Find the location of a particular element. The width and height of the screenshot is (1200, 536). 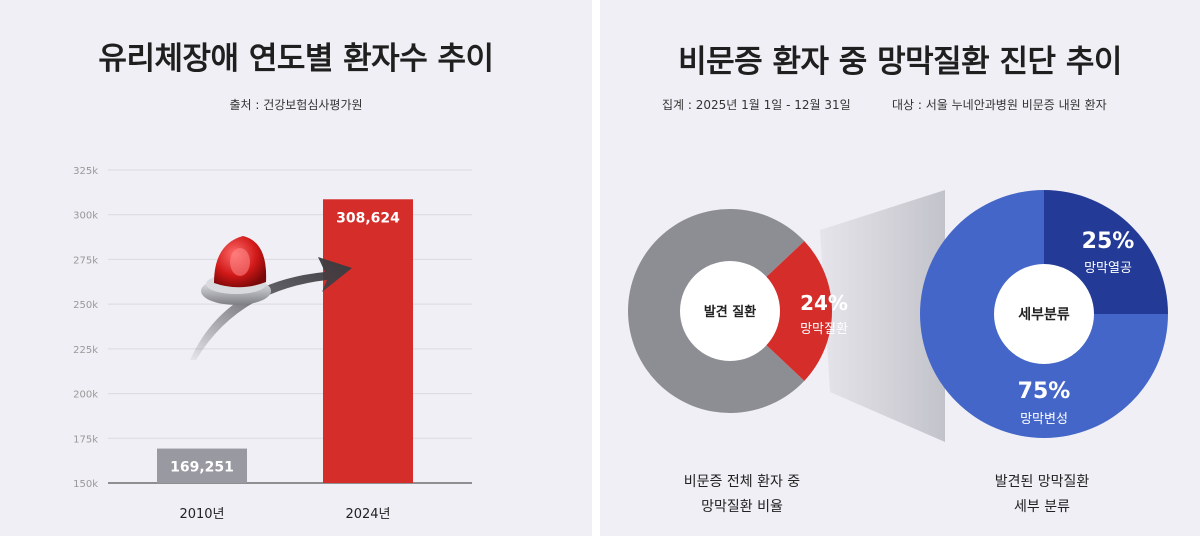

caption2-line2: 세부 분류 is located at coordinates (1042, 507).